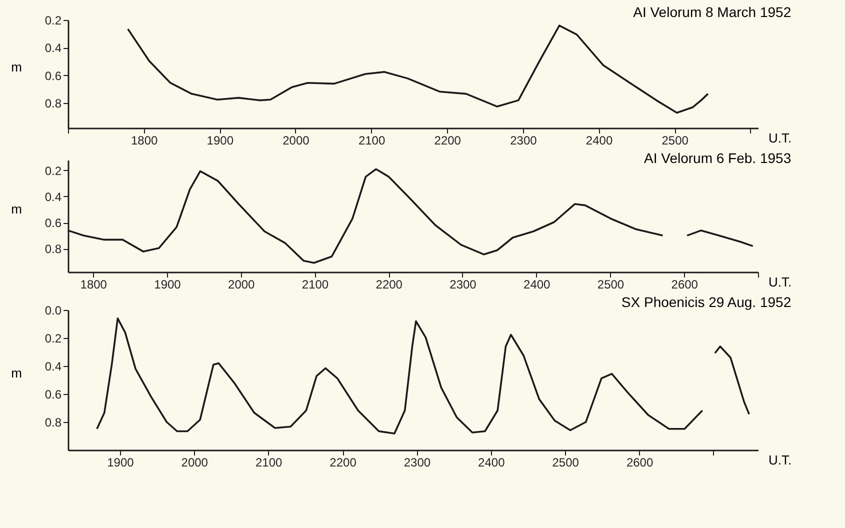 The height and width of the screenshot is (528, 845). What do you see at coordinates (718, 158) in the screenshot?
I see `chart-title: AI Velorum 6 Feb. 1953` at bounding box center [718, 158].